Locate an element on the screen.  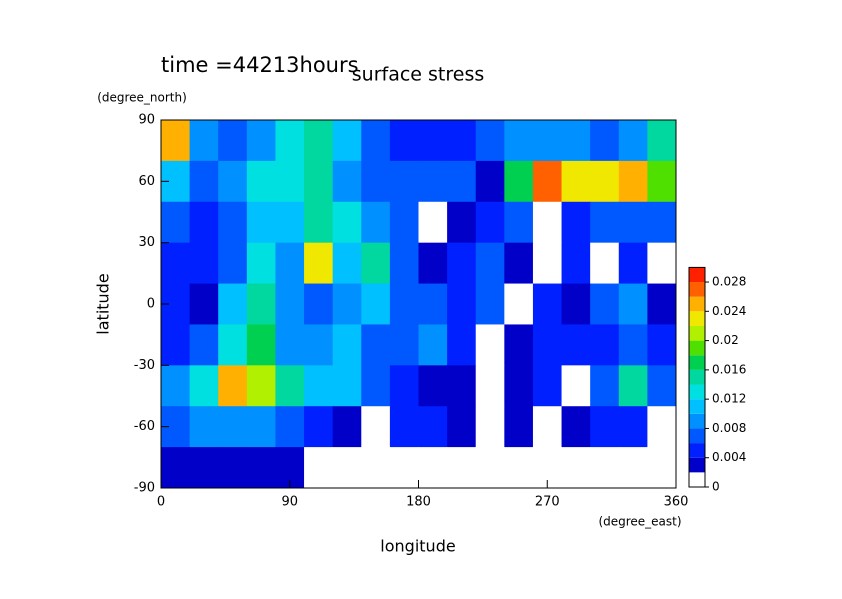
colorbar-tick-label: 0.008 is located at coordinates (729, 428).